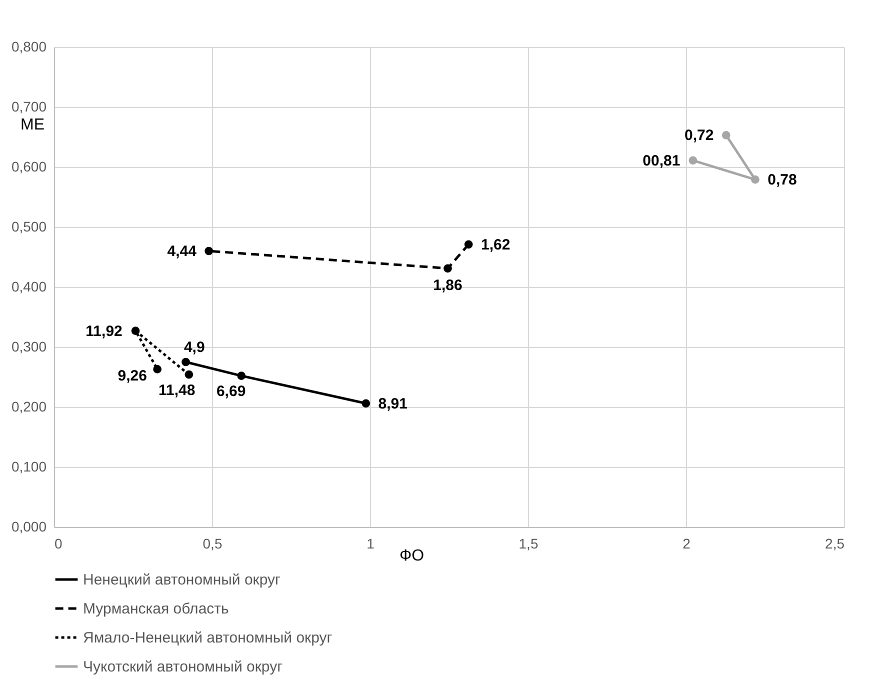 Image resolution: width=886 pixels, height=682 pixels. Describe the element at coordinates (495, 245) in the screenshot. I see `annotation: 1,62` at that location.